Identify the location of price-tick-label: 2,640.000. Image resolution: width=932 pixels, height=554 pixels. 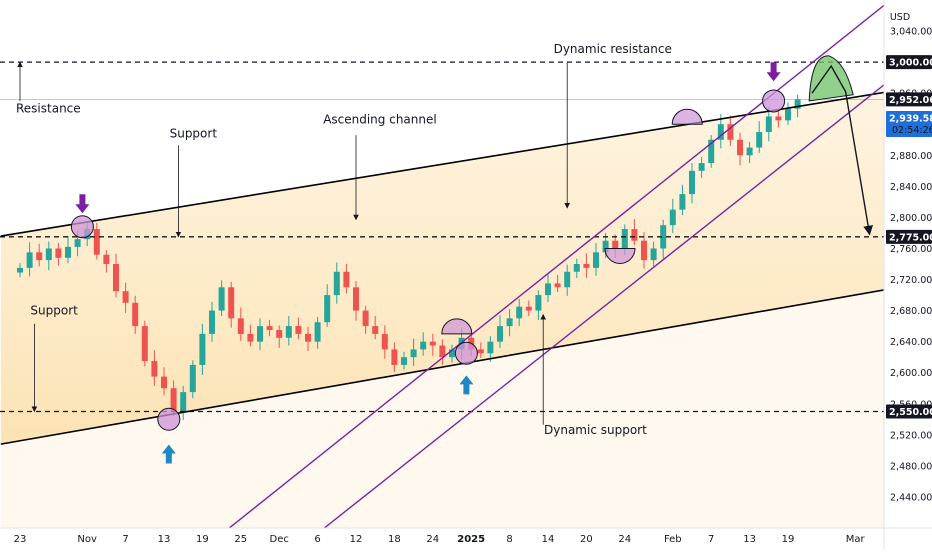
(911, 342).